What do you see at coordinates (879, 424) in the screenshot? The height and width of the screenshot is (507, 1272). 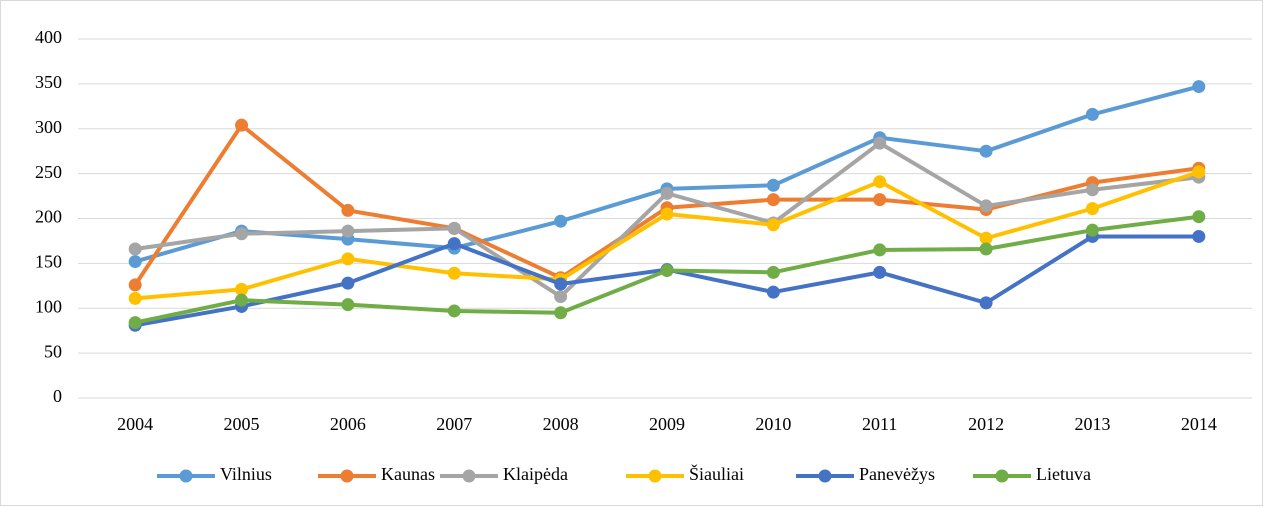 I see `x-tick-label: 2011` at bounding box center [879, 424].